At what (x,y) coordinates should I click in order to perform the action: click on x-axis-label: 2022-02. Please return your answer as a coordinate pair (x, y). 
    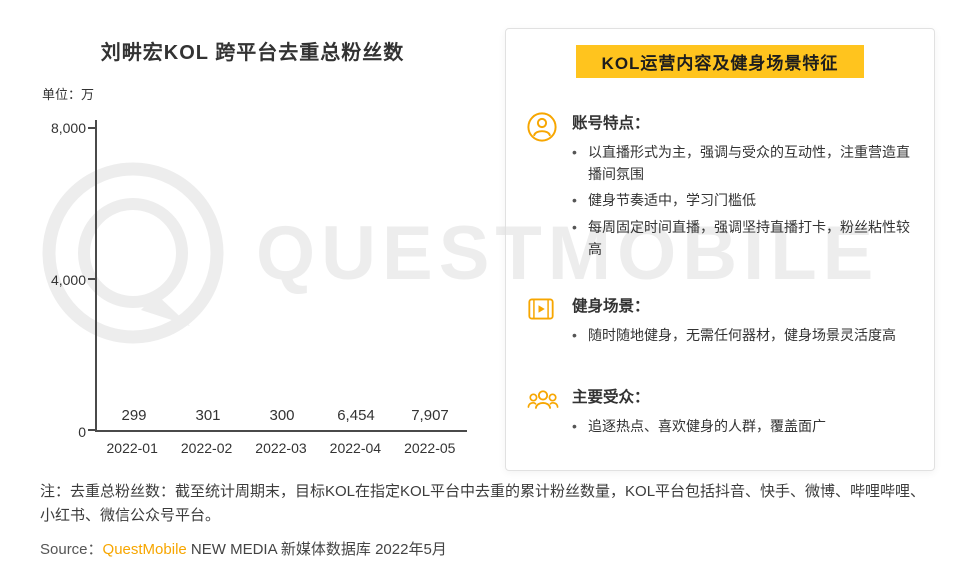
    Looking at the image, I should click on (206, 448).